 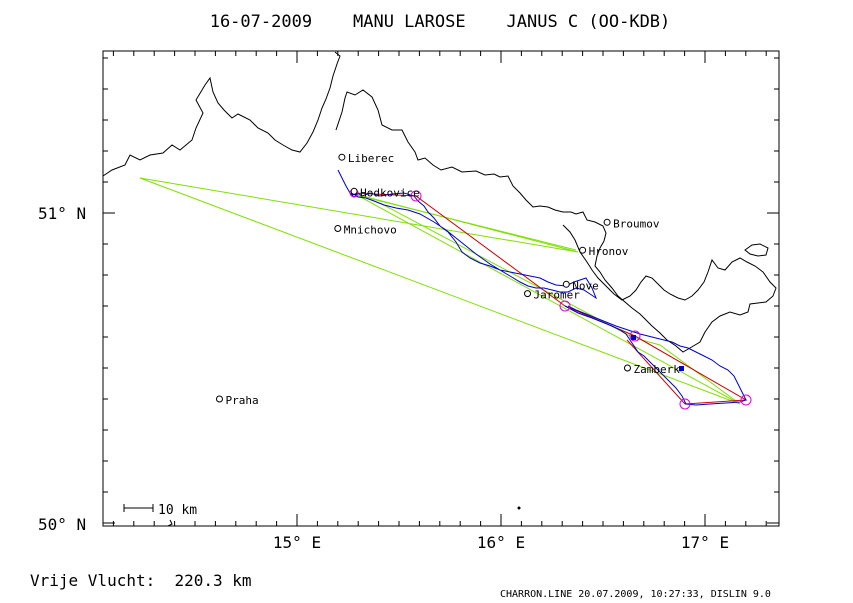 What do you see at coordinates (627, 368) in the screenshot?
I see `town-dot-zamberk` at bounding box center [627, 368].